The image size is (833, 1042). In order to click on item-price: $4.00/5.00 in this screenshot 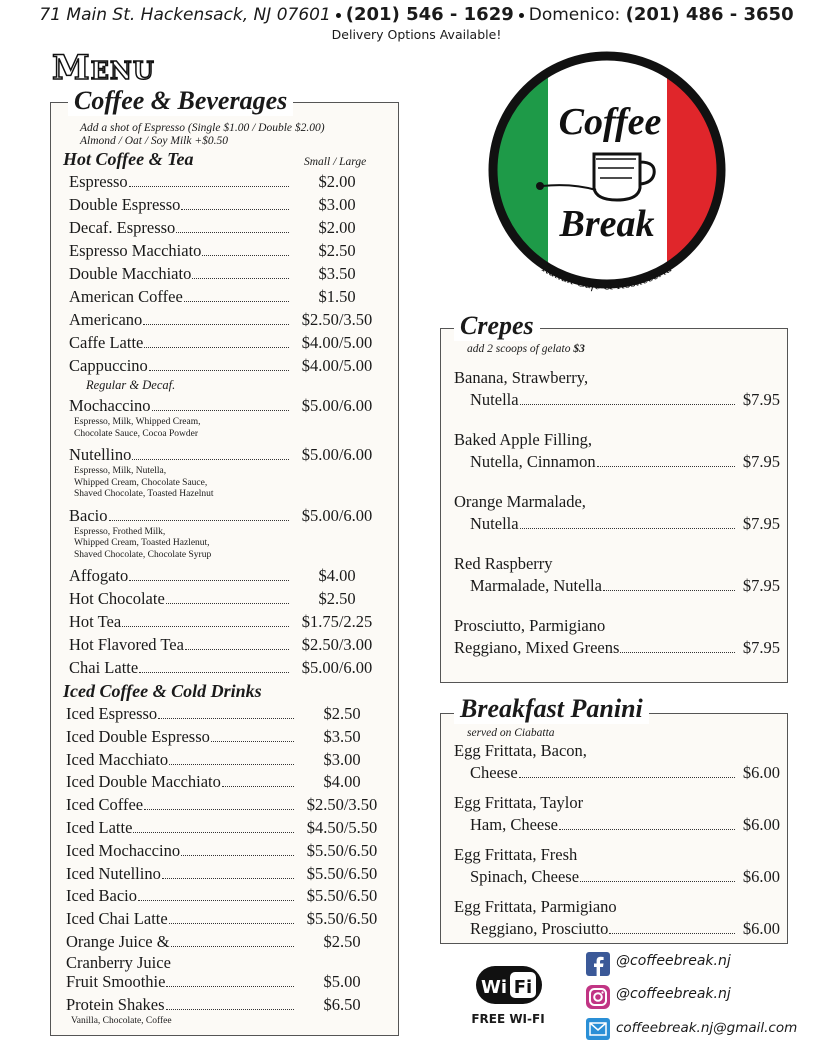, I will do `click(337, 342)`.